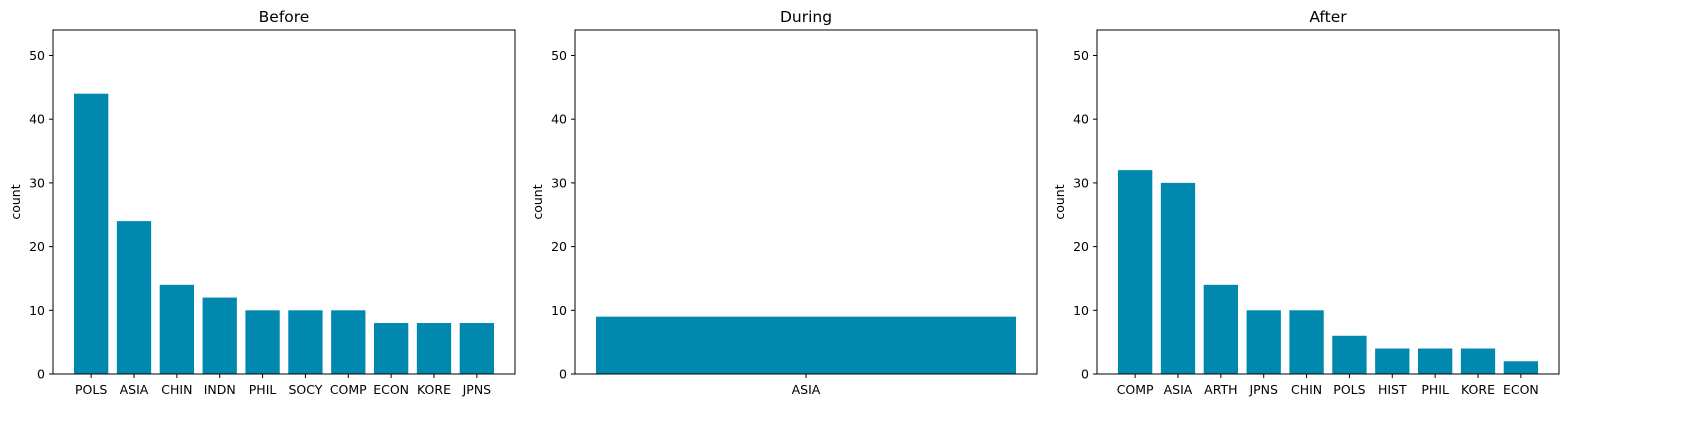 This screenshot has height=435, width=1686. What do you see at coordinates (1220, 329) in the screenshot?
I see `bar-arth` at bounding box center [1220, 329].